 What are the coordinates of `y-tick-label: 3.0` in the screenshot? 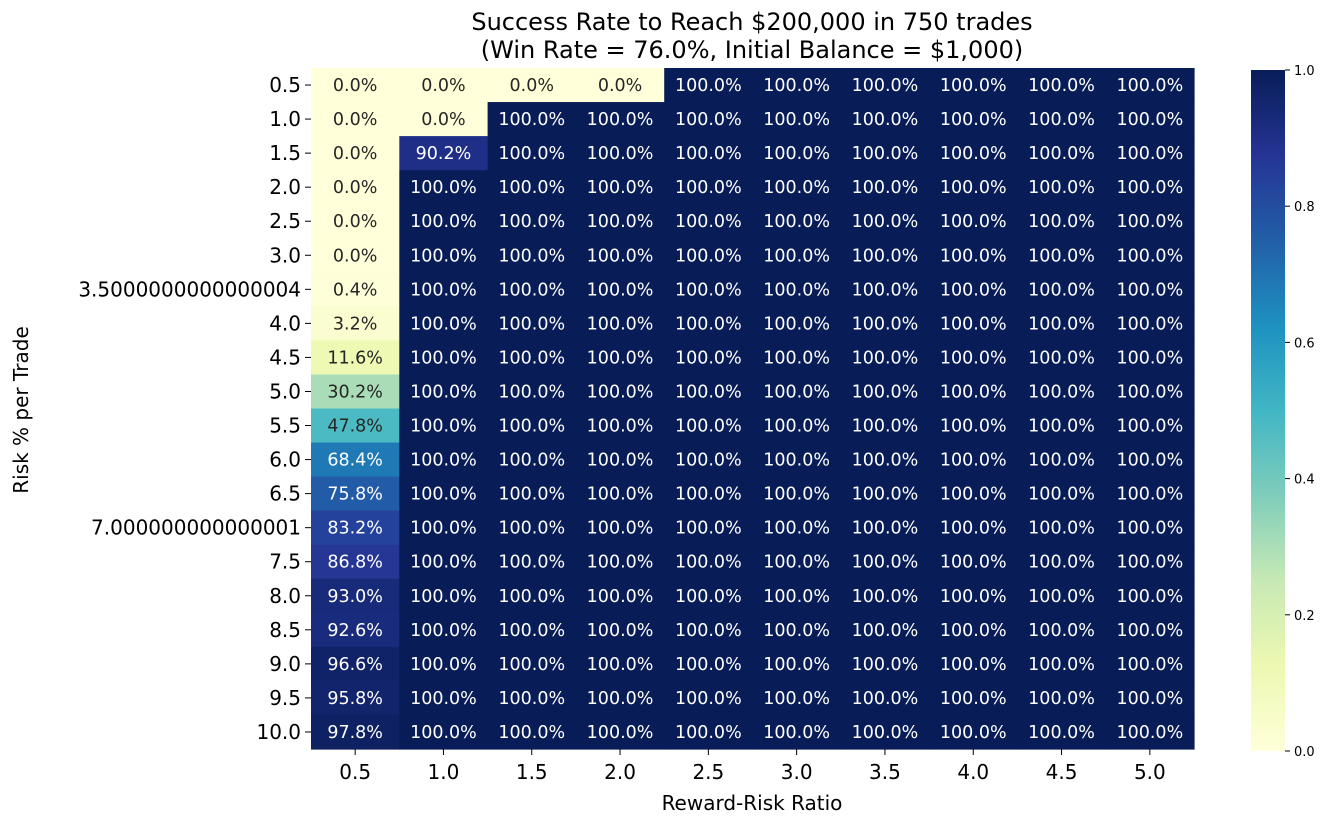 It's located at (285, 255).